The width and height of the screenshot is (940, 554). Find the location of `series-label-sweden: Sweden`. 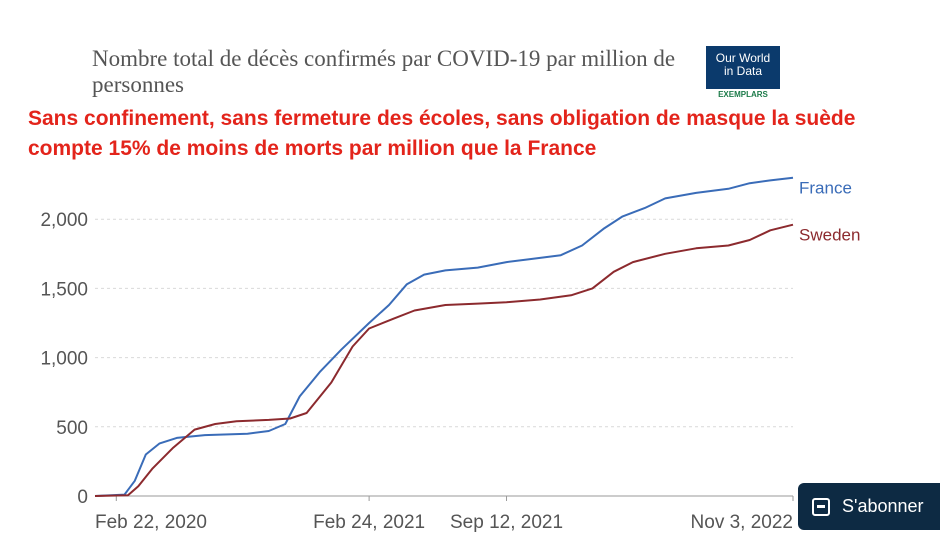

series-label-sweden: Sweden is located at coordinates (829, 235).